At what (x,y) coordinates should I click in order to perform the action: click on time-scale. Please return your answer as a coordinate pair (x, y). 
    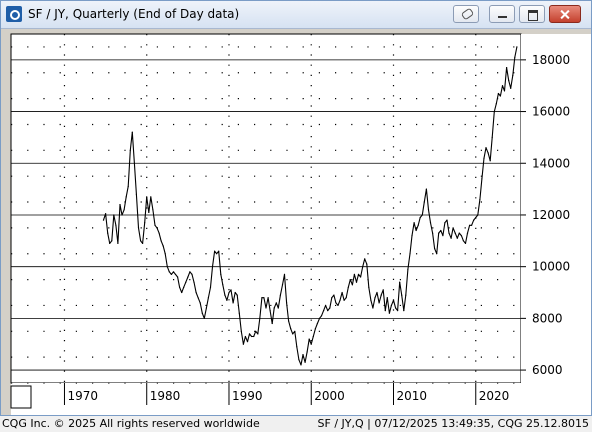
    Looking at the image, I should click on (301, 399).